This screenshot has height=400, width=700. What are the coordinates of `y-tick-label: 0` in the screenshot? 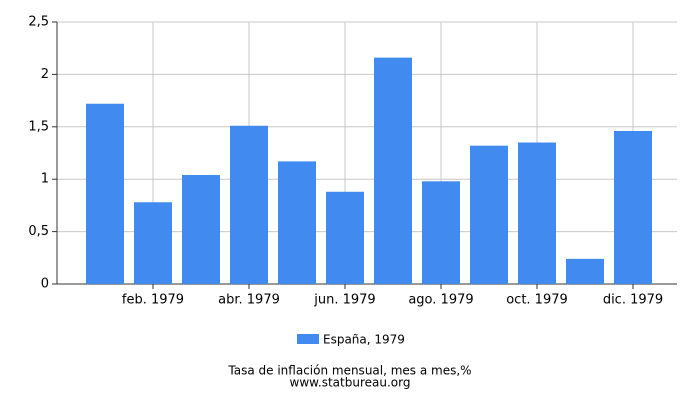 It's located at (45, 284).